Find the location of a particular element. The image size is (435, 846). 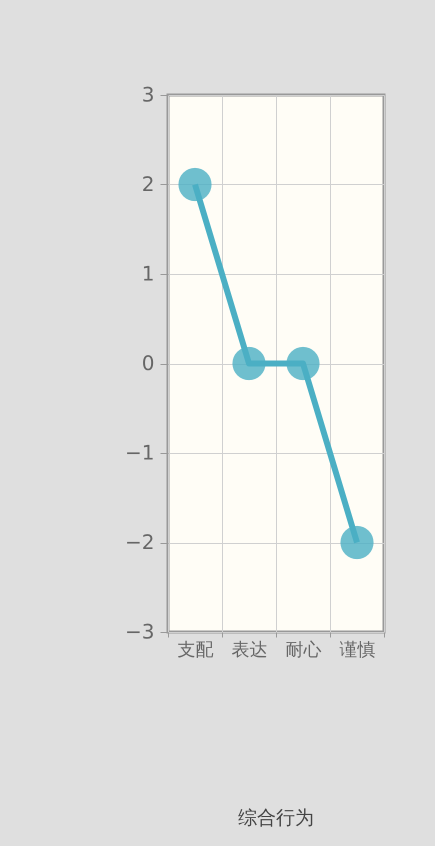

y-tick-label: 0 is located at coordinates (148, 363).